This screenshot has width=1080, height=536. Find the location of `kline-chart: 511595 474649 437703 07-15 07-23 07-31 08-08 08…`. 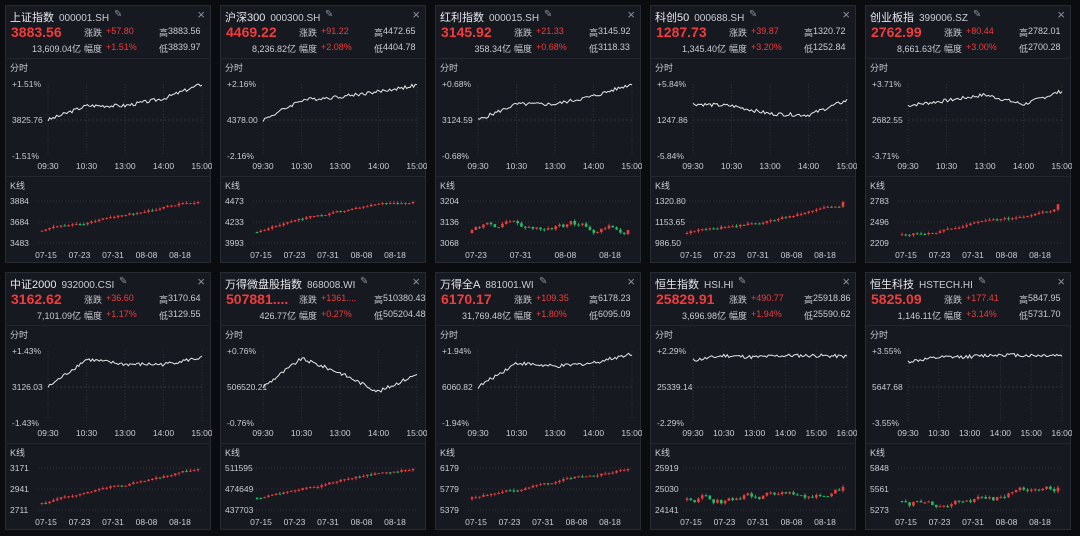

kline-chart: 511595 474649 437703 07-15 07-23 07-31 08-08 08… is located at coordinates (321, 495).